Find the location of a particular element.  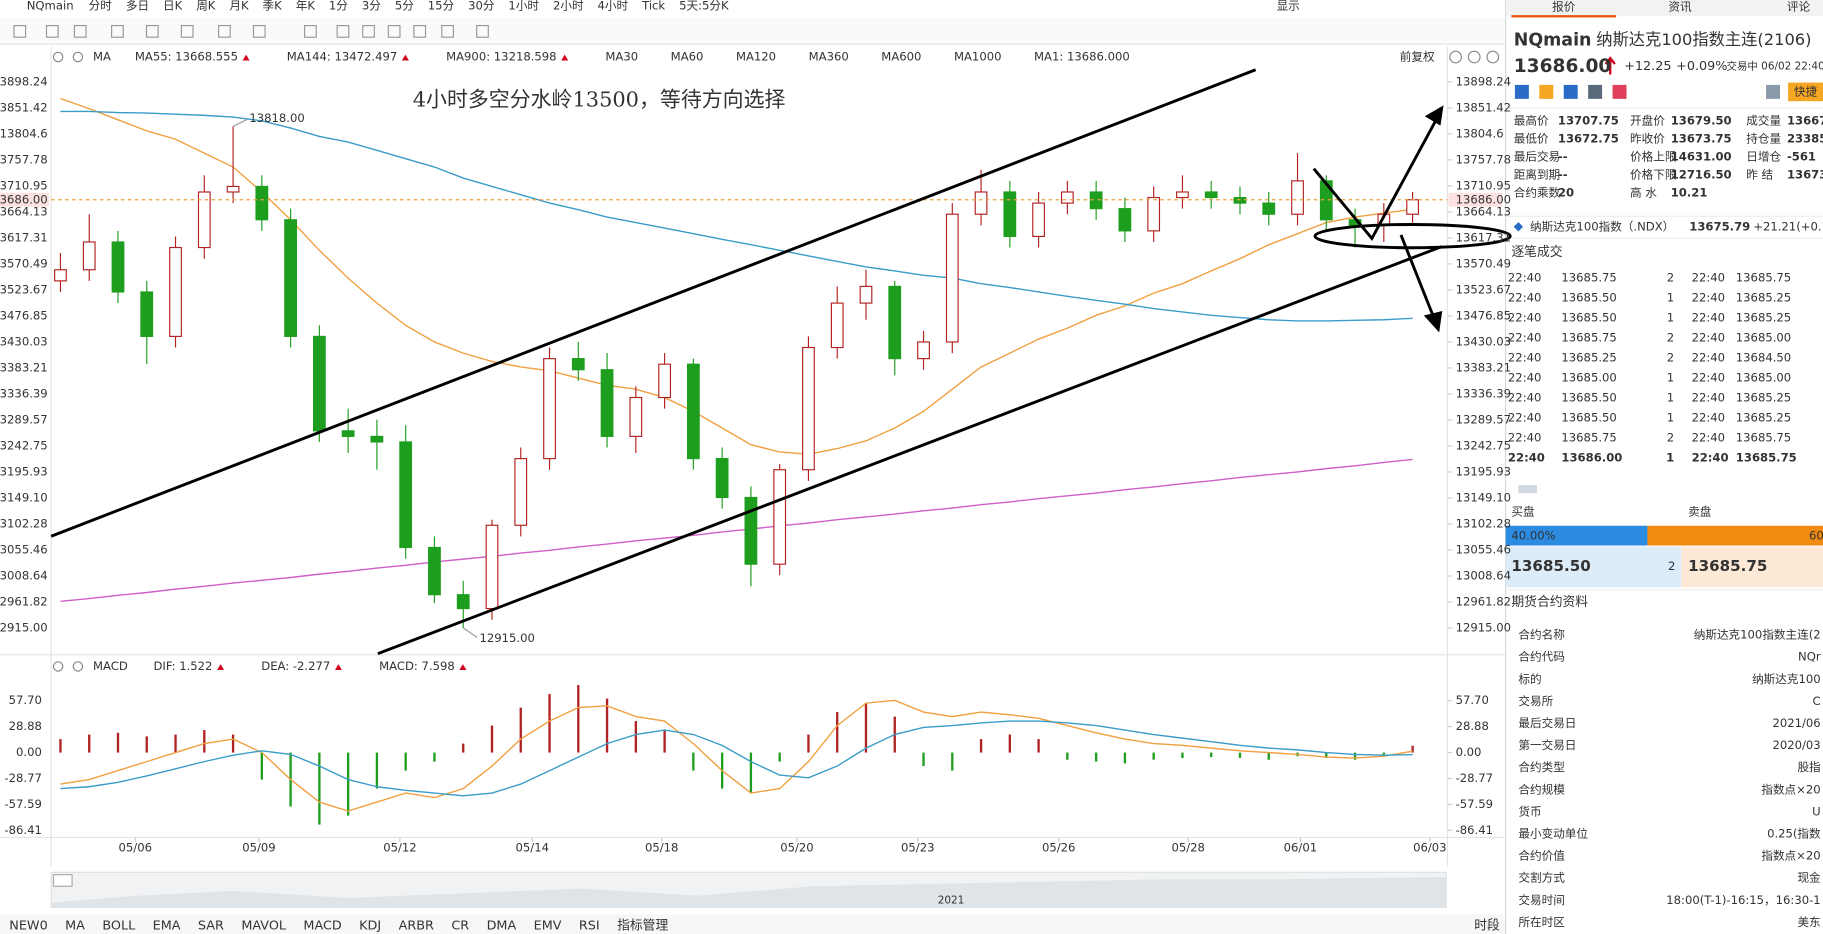

y-tick-label-left: 12915.00 is located at coordinates (24, 628).